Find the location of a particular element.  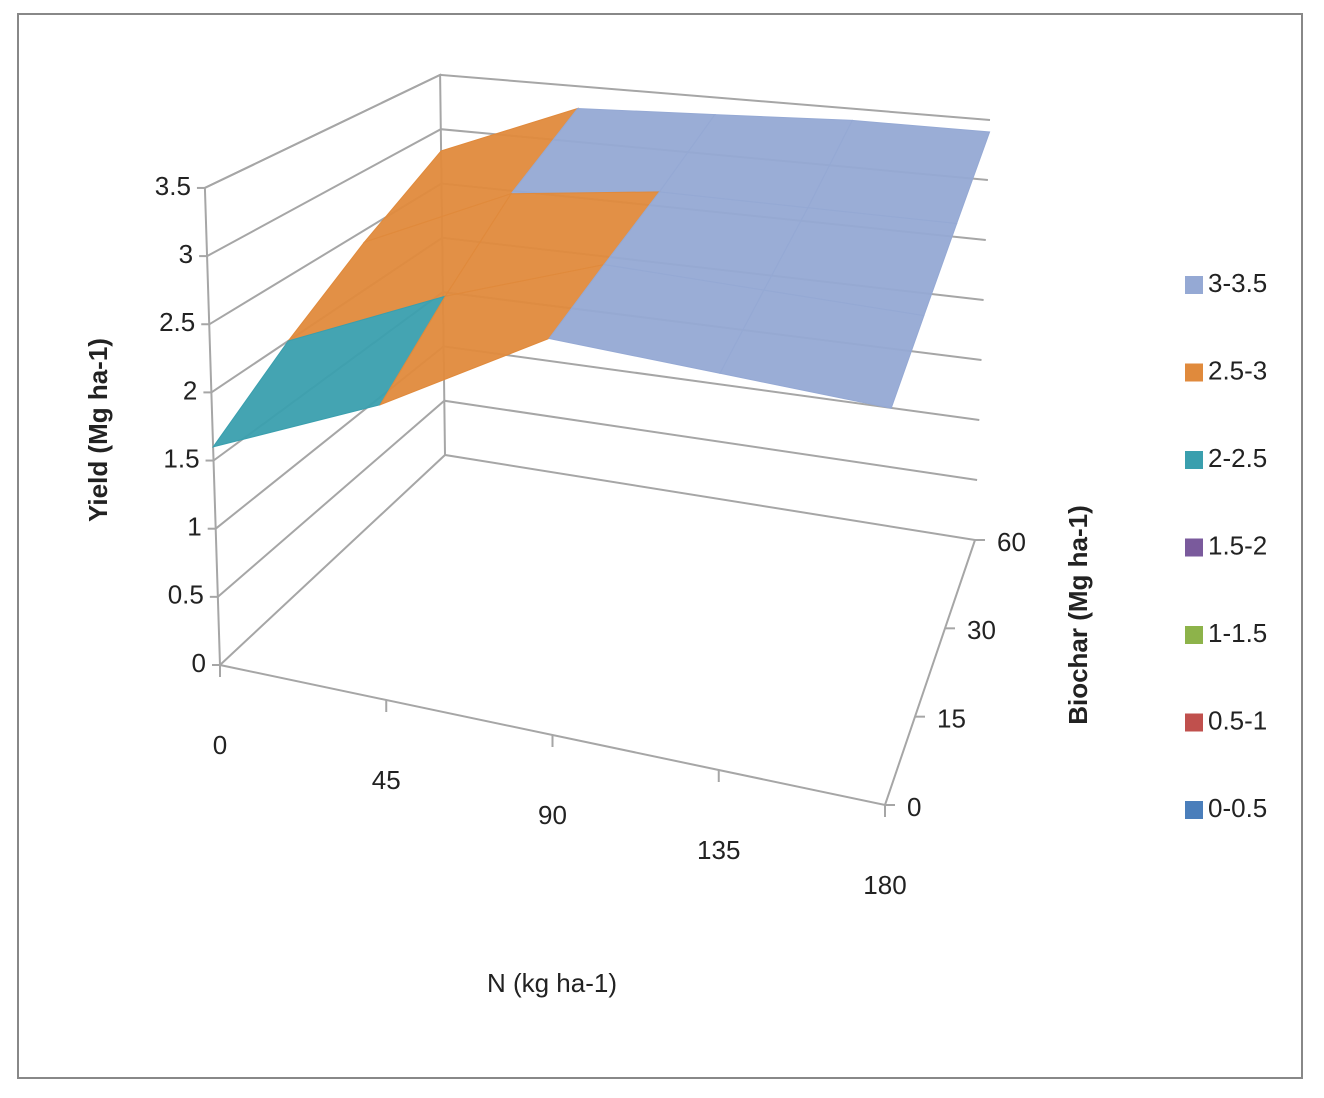

z-tick-label: 0 is located at coordinates (199, 663).